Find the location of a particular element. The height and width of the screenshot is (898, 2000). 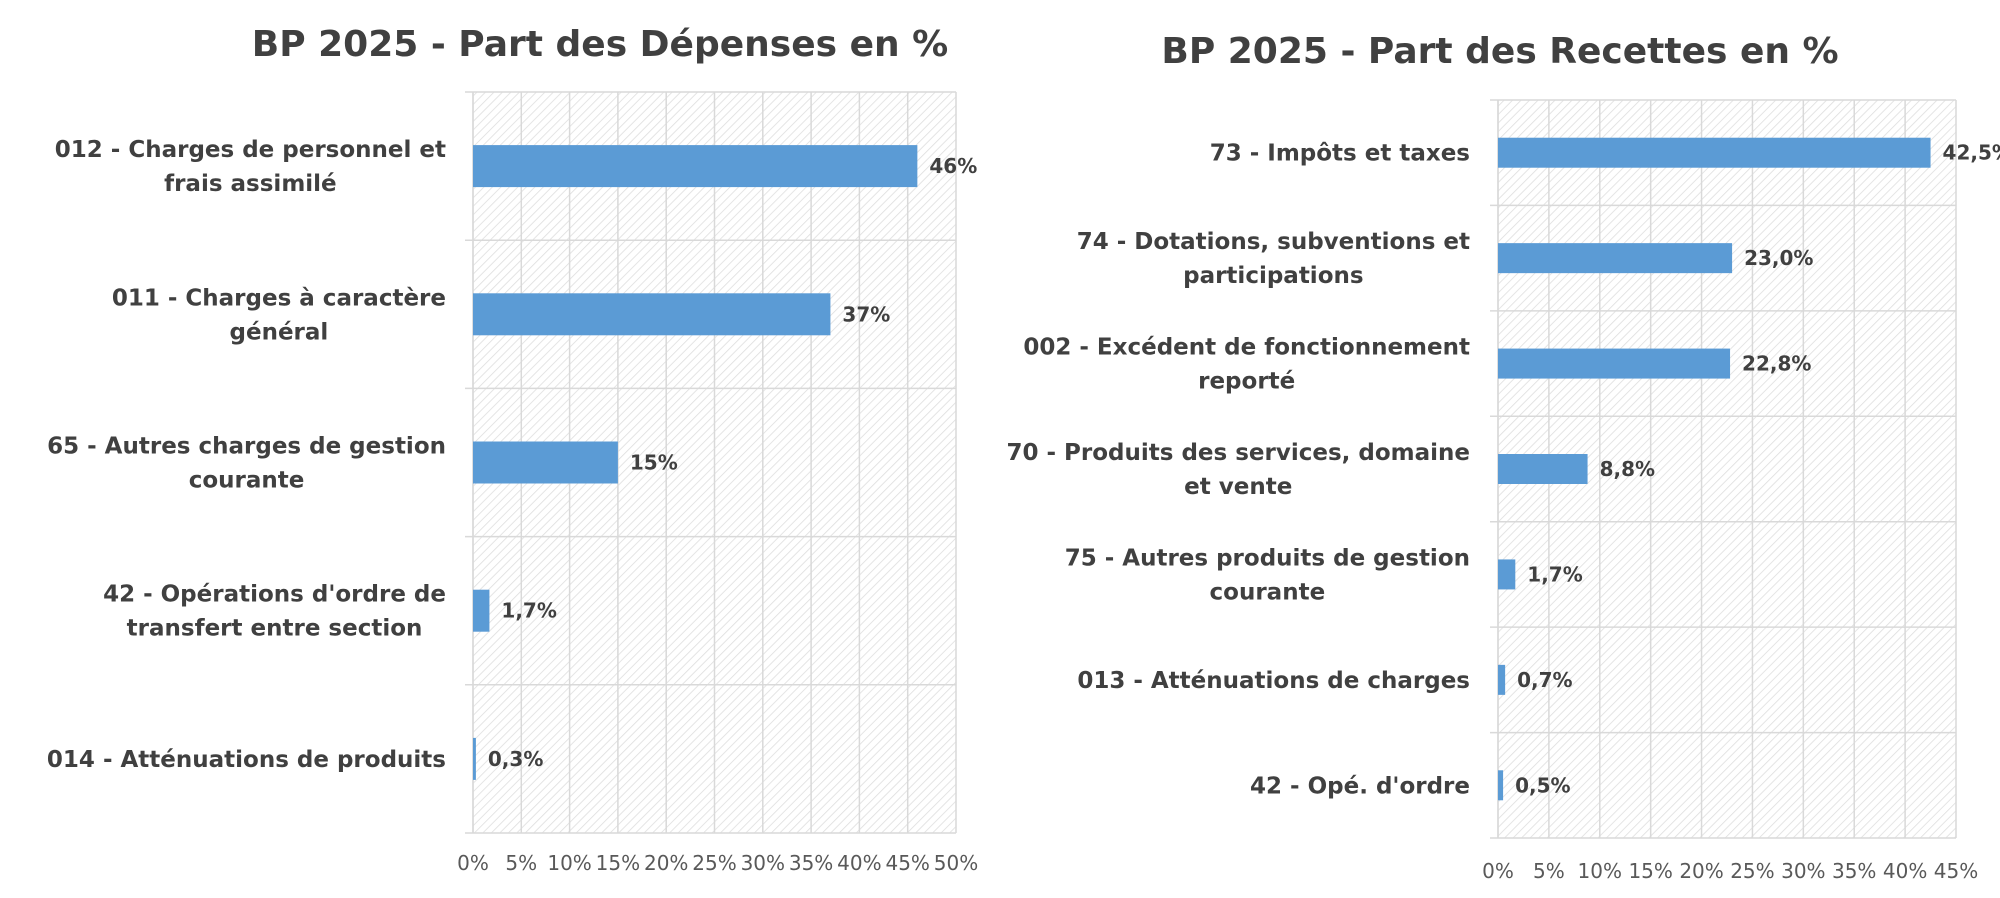

depenses-tick-label: 25% is located at coordinates (714, 863).